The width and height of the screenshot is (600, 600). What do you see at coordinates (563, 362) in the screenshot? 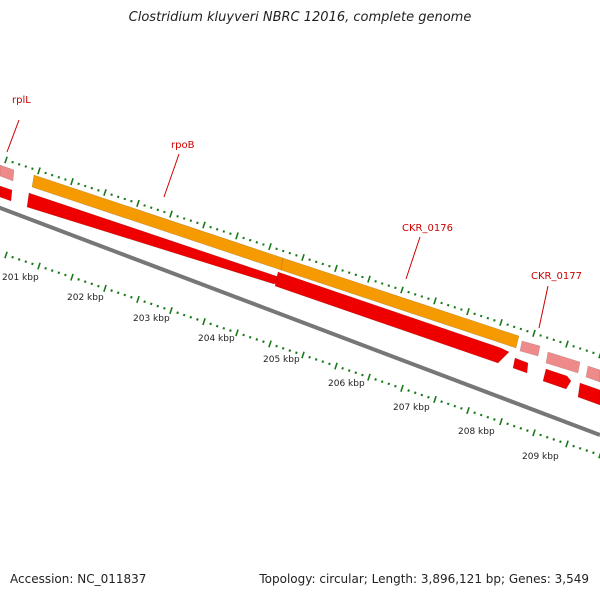
I see `rna-feature-ckr0178` at bounding box center [563, 362].